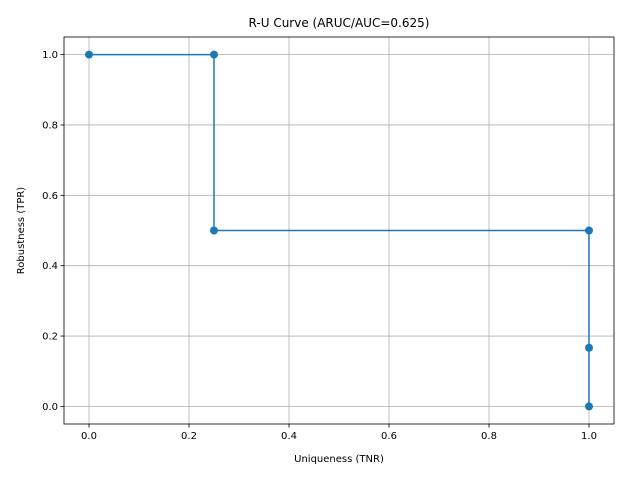 The width and height of the screenshot is (640, 480). I want to click on y-tick-label: 1.0, so click(50, 55).